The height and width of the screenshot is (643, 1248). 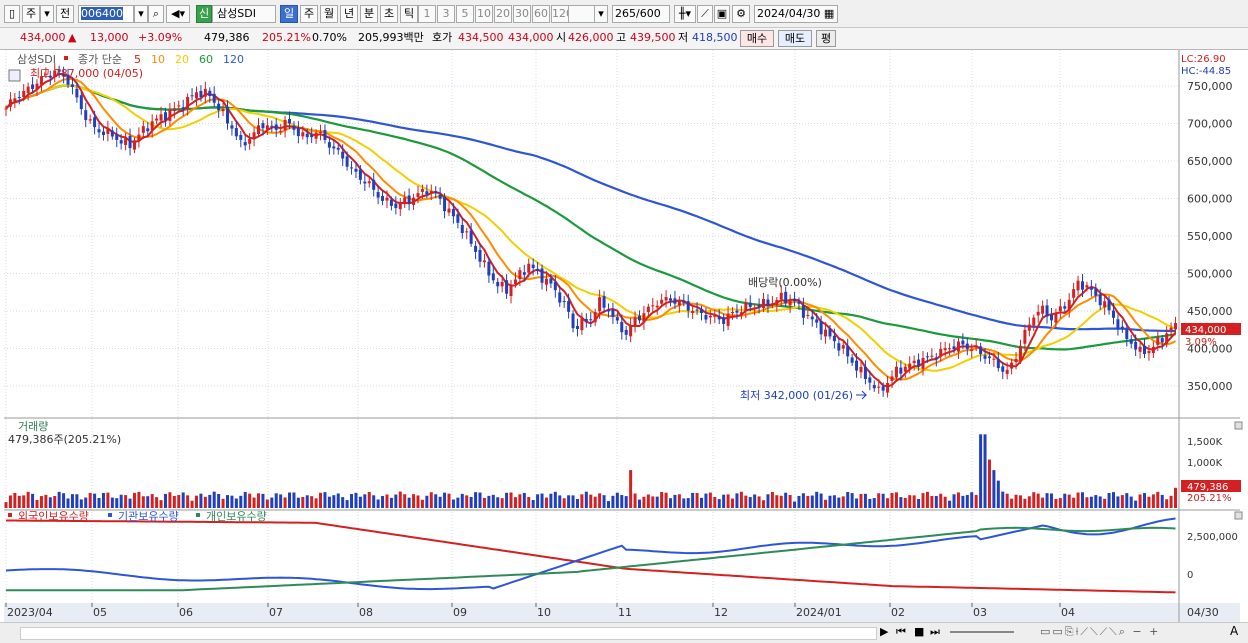 I want to click on interval-dropdown-icon: ▾, so click(x=601, y=14).